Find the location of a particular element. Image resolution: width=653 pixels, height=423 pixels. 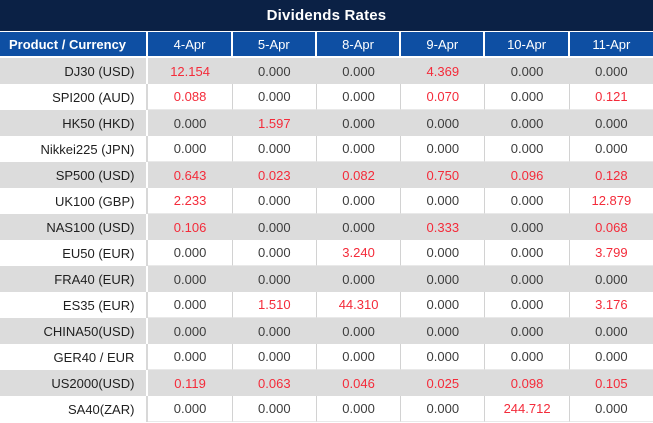

table-row: EU50 (EUR) 0.000 0.000 3.240 0.000 0.000 3.799 is located at coordinates (326, 253).